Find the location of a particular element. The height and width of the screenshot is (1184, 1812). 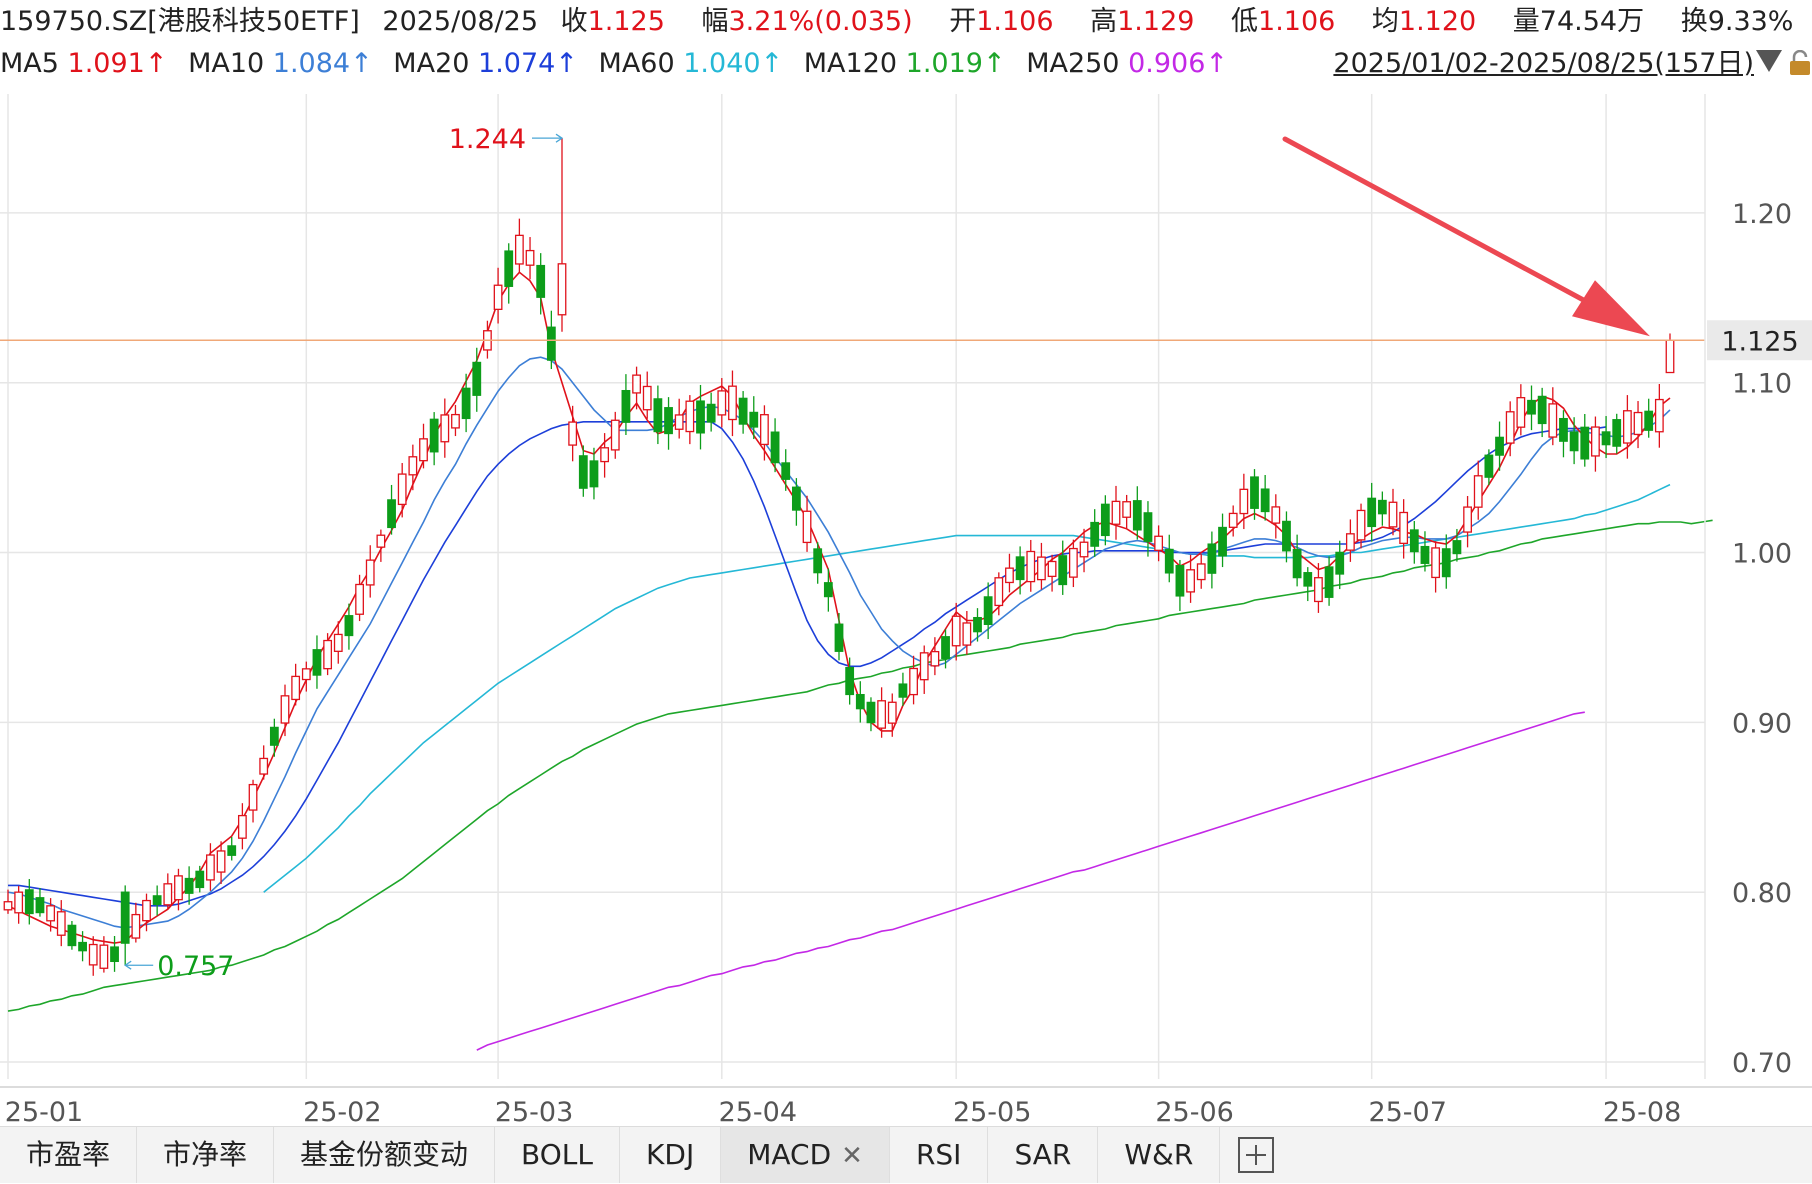

low-marker-arrow is located at coordinates (128, 965).